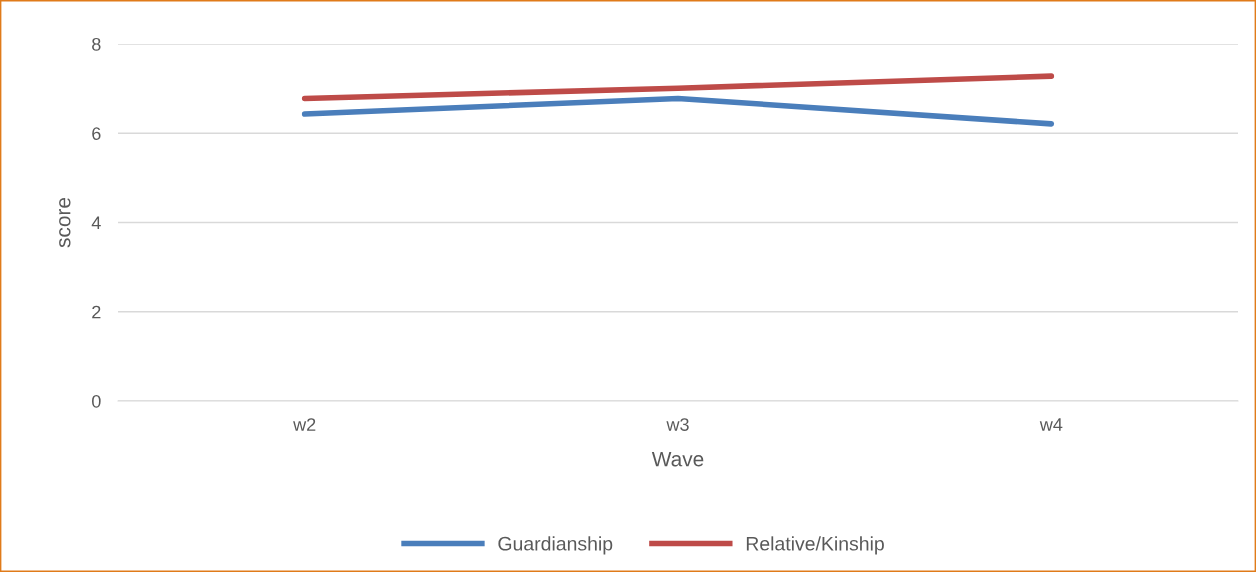 This screenshot has width=1256, height=572. I want to click on y-tick-label: 6, so click(96, 133).